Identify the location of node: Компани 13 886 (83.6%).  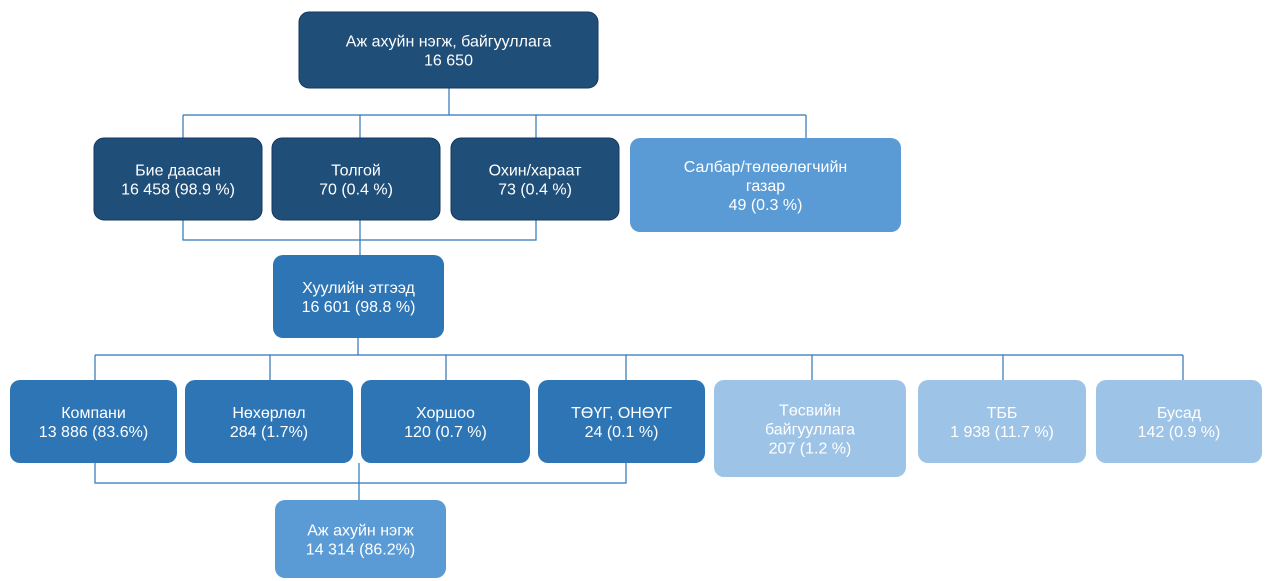
(93, 421).